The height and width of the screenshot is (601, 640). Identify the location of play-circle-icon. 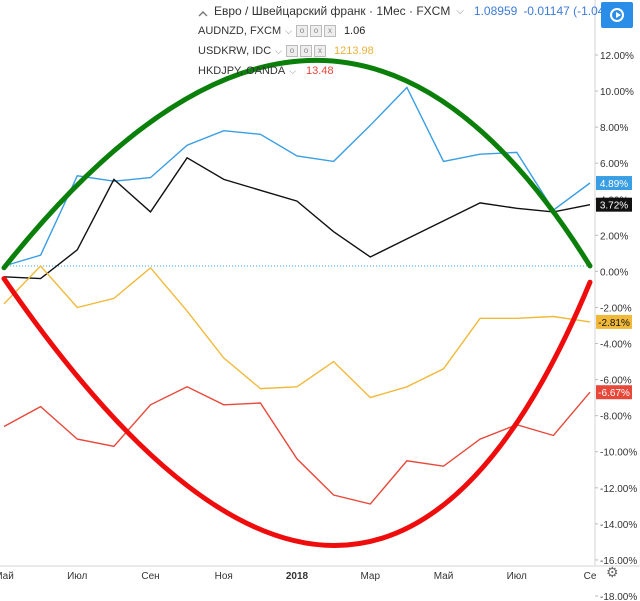
(617, 15).